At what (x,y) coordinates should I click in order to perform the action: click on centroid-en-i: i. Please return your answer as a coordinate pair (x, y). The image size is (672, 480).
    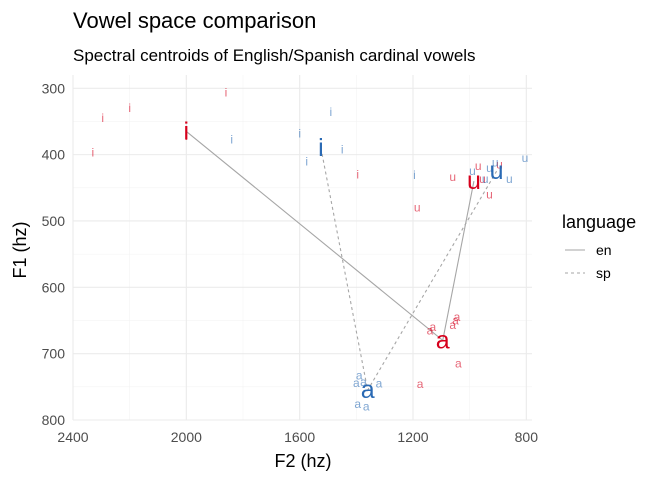
    Looking at the image, I should click on (187, 131).